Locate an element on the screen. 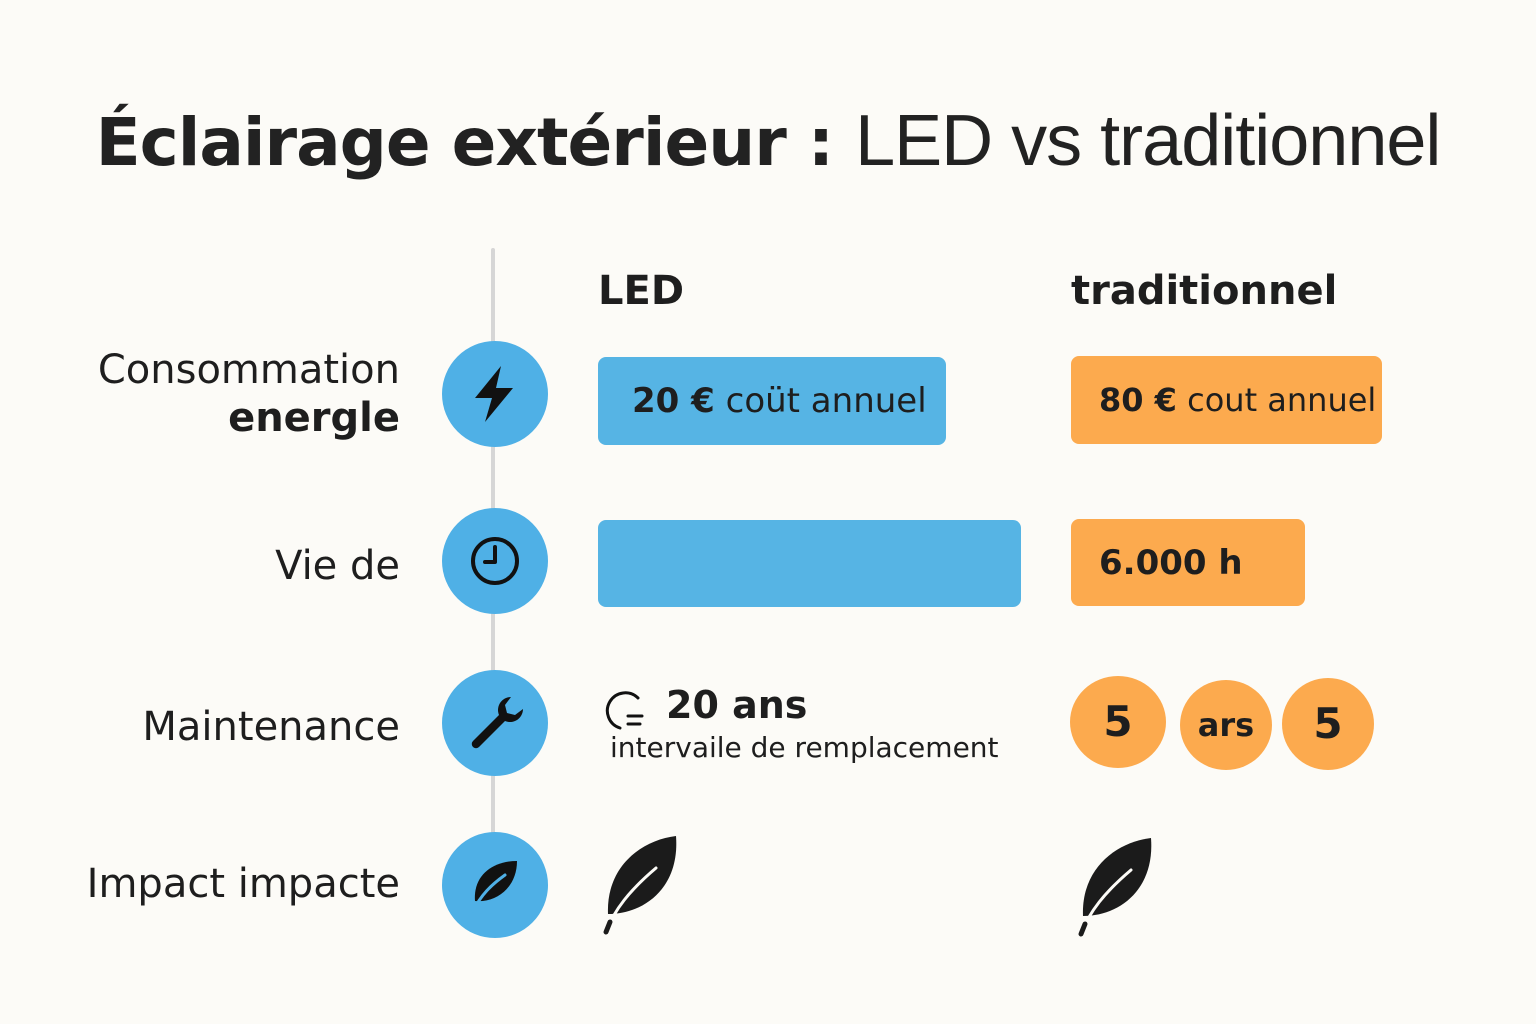 The height and width of the screenshot is (1024, 1536). traditional-energy-text: cout annuel is located at coordinates (1282, 400).